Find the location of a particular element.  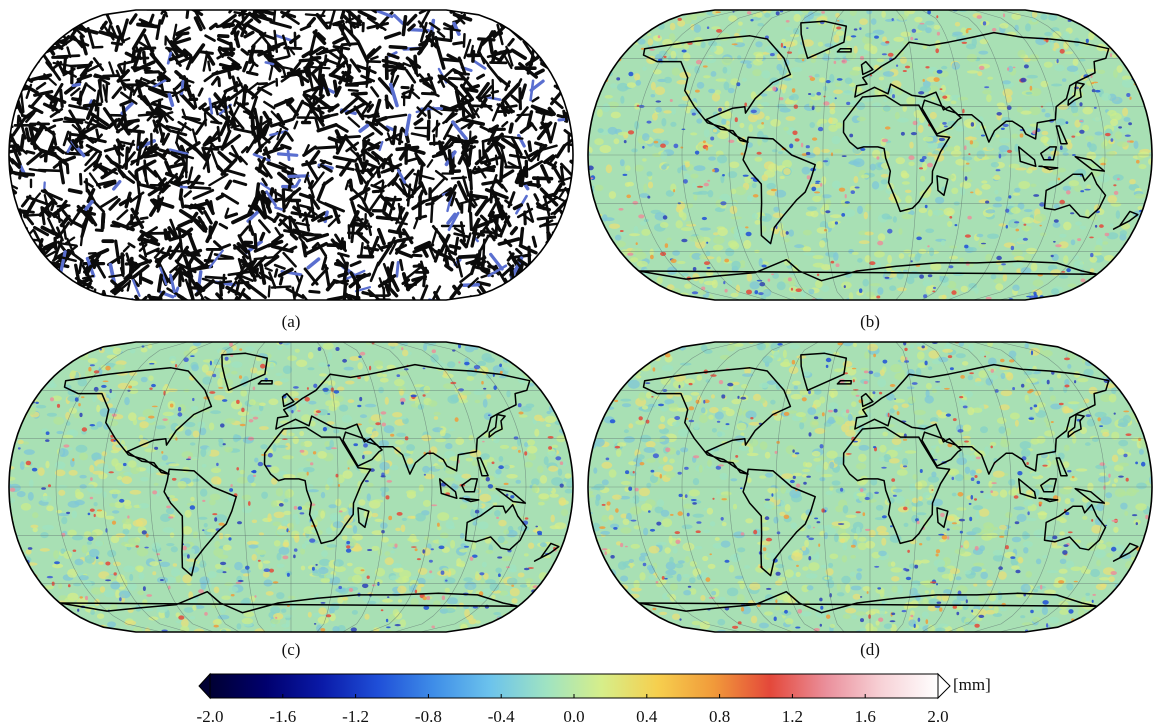

panel-label-c: (c) is located at coordinates (291, 649).